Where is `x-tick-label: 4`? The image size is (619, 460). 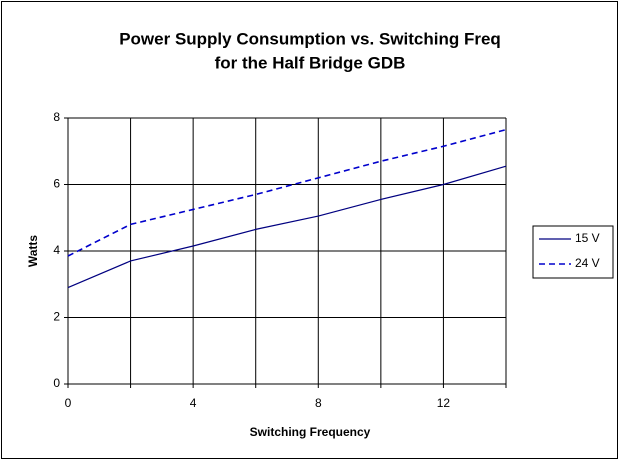 x-tick-label: 4 is located at coordinates (193, 403).